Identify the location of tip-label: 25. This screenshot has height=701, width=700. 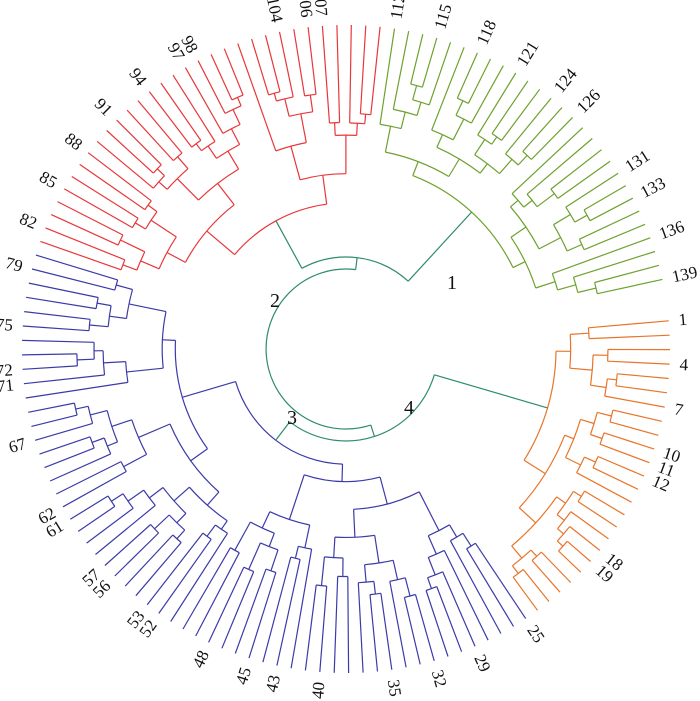
(535, 634).